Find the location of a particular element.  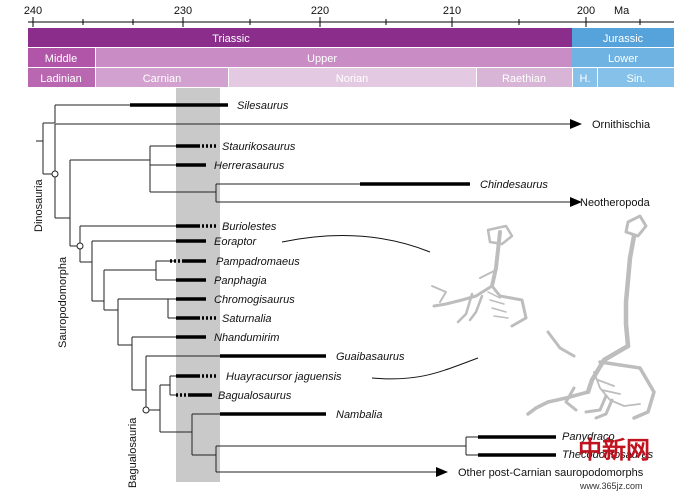

epoch-lower is located at coordinates (623, 57).